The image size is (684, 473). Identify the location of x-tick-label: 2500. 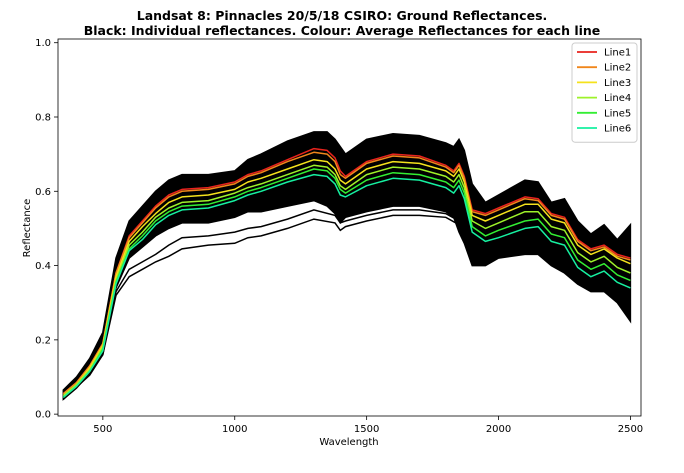
(630, 429).